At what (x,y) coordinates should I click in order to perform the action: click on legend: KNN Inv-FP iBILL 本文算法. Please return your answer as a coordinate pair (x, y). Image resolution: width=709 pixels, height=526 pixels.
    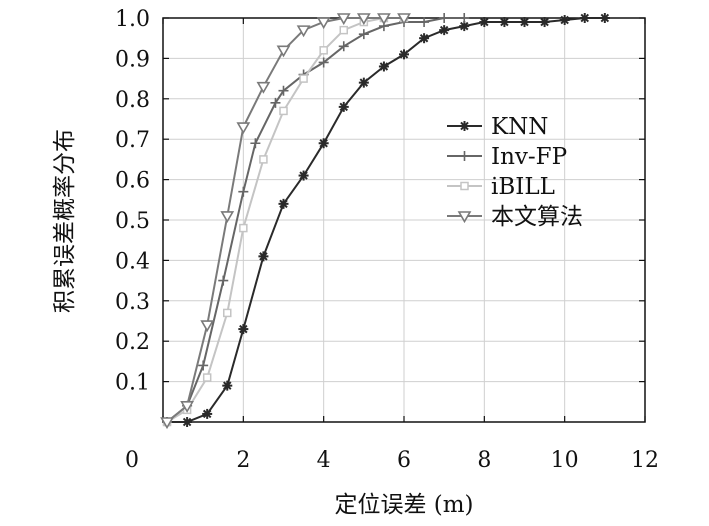
    Looking at the image, I should click on (515, 172).